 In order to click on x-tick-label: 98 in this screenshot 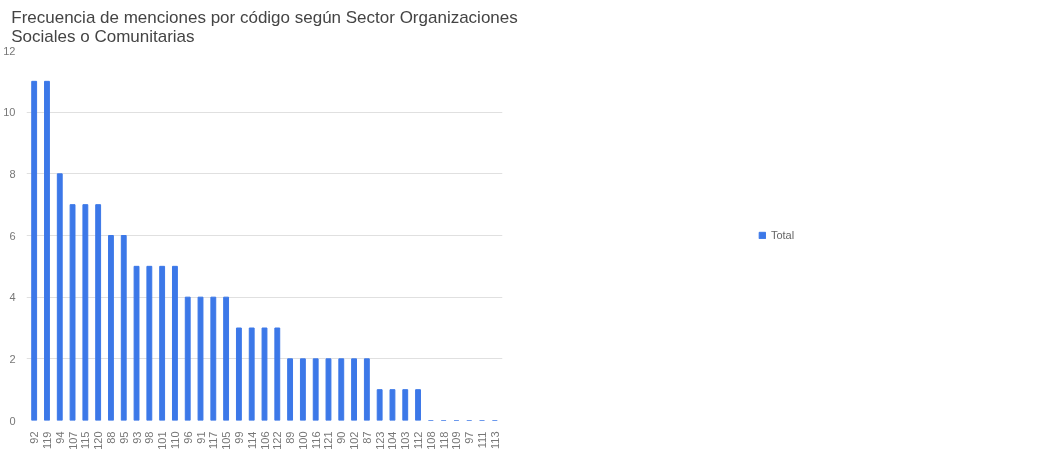, I will do `click(149, 437)`.